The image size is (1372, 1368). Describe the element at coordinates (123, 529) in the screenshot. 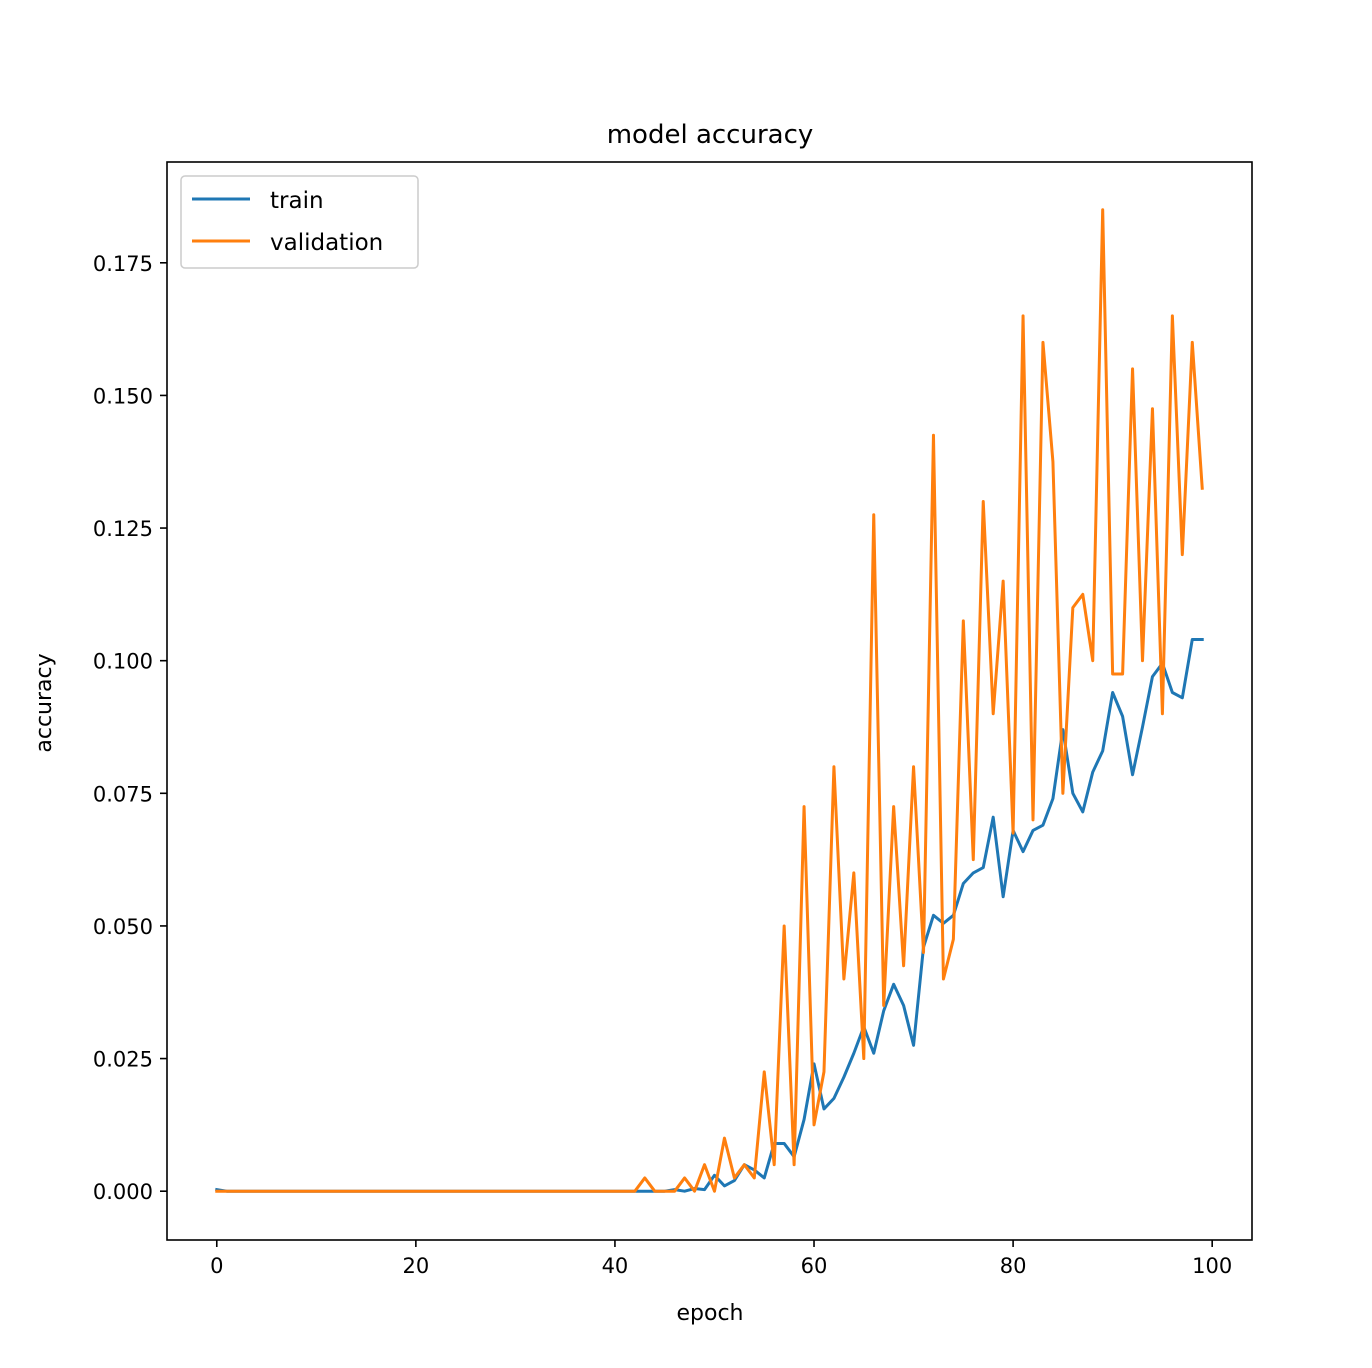

I see `y-tick-label: 0.125` at that location.